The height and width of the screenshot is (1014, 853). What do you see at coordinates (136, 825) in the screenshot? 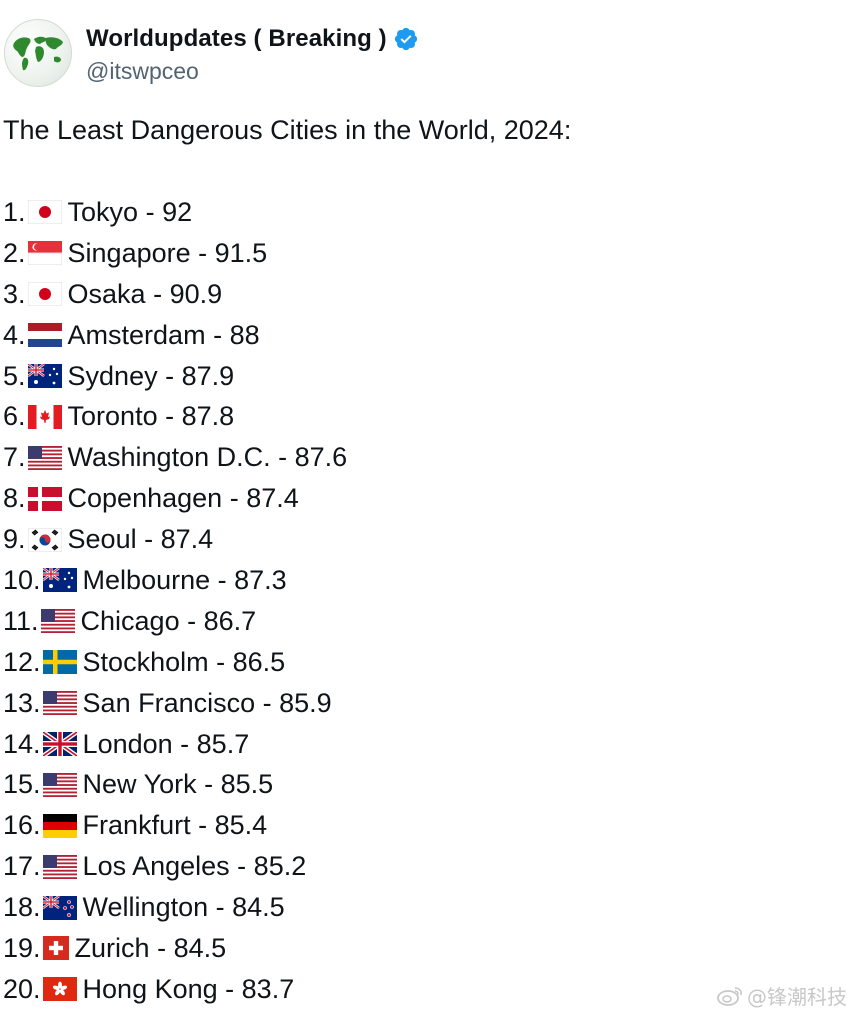
I see `city-name: Frankfurt` at bounding box center [136, 825].